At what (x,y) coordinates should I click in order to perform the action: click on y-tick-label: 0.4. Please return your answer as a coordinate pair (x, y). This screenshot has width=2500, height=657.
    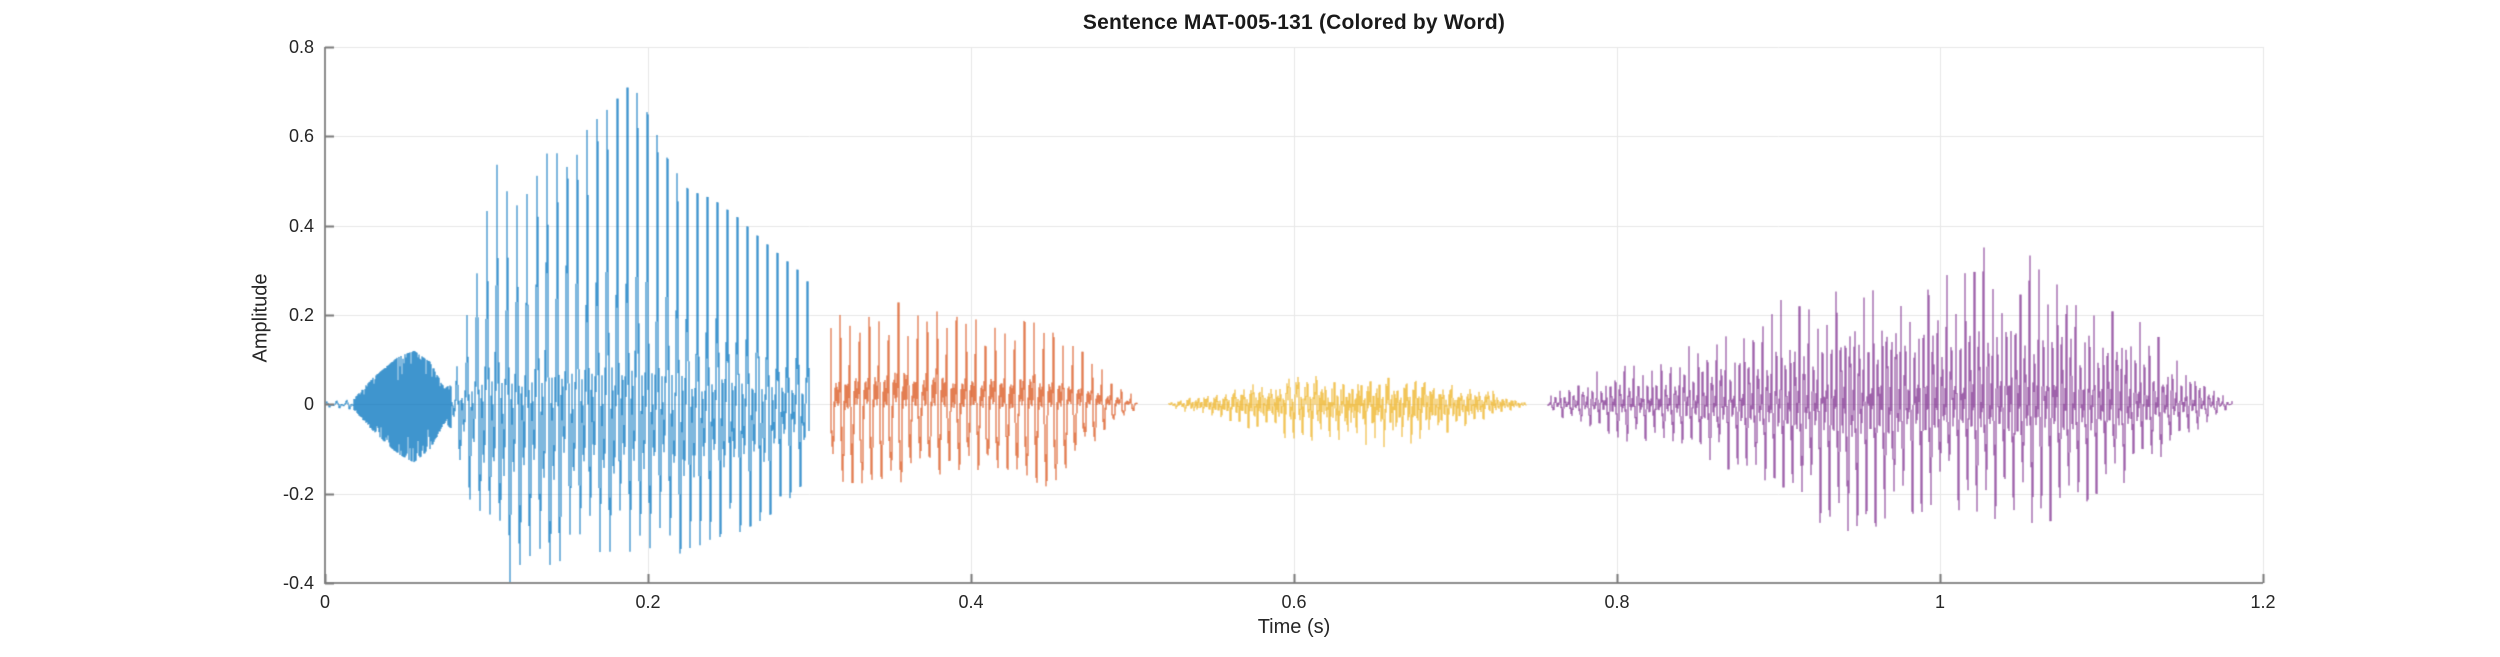
    Looking at the image, I should click on (301, 225).